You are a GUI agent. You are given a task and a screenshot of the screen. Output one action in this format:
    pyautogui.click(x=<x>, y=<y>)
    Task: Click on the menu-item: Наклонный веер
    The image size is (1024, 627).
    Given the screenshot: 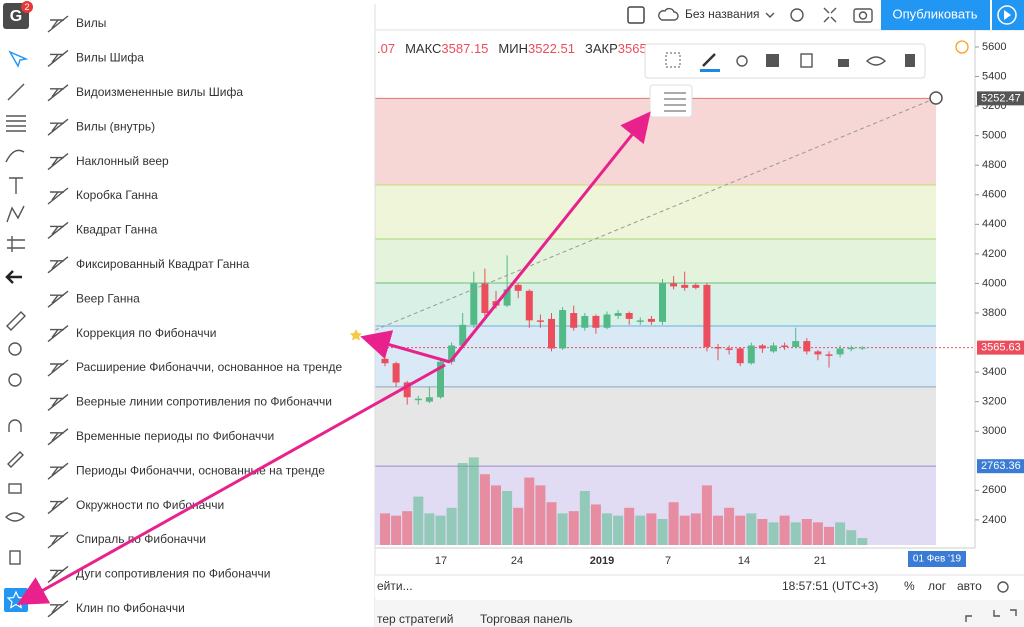 What is the action you would take?
    pyautogui.click(x=122, y=161)
    